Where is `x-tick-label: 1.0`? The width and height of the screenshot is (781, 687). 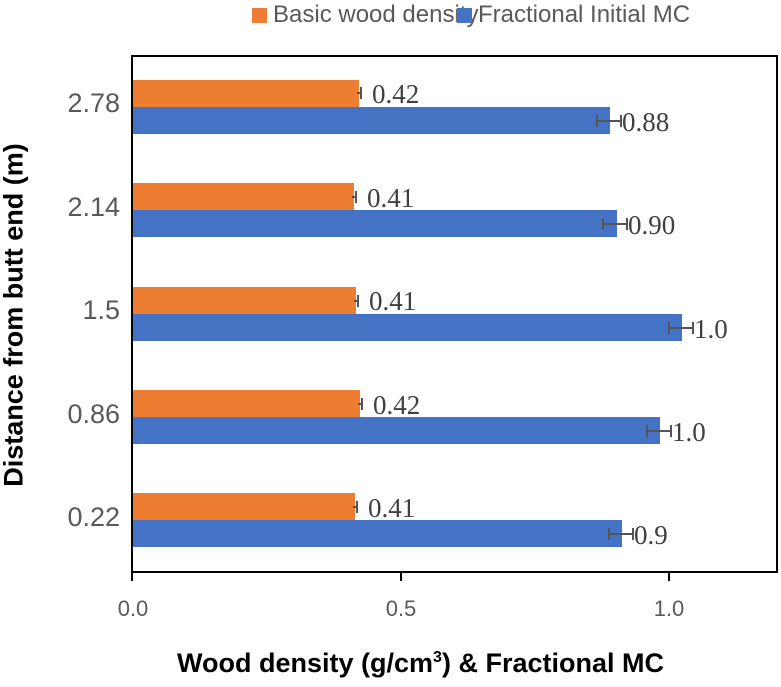 x-tick-label: 1.0 is located at coordinates (669, 608).